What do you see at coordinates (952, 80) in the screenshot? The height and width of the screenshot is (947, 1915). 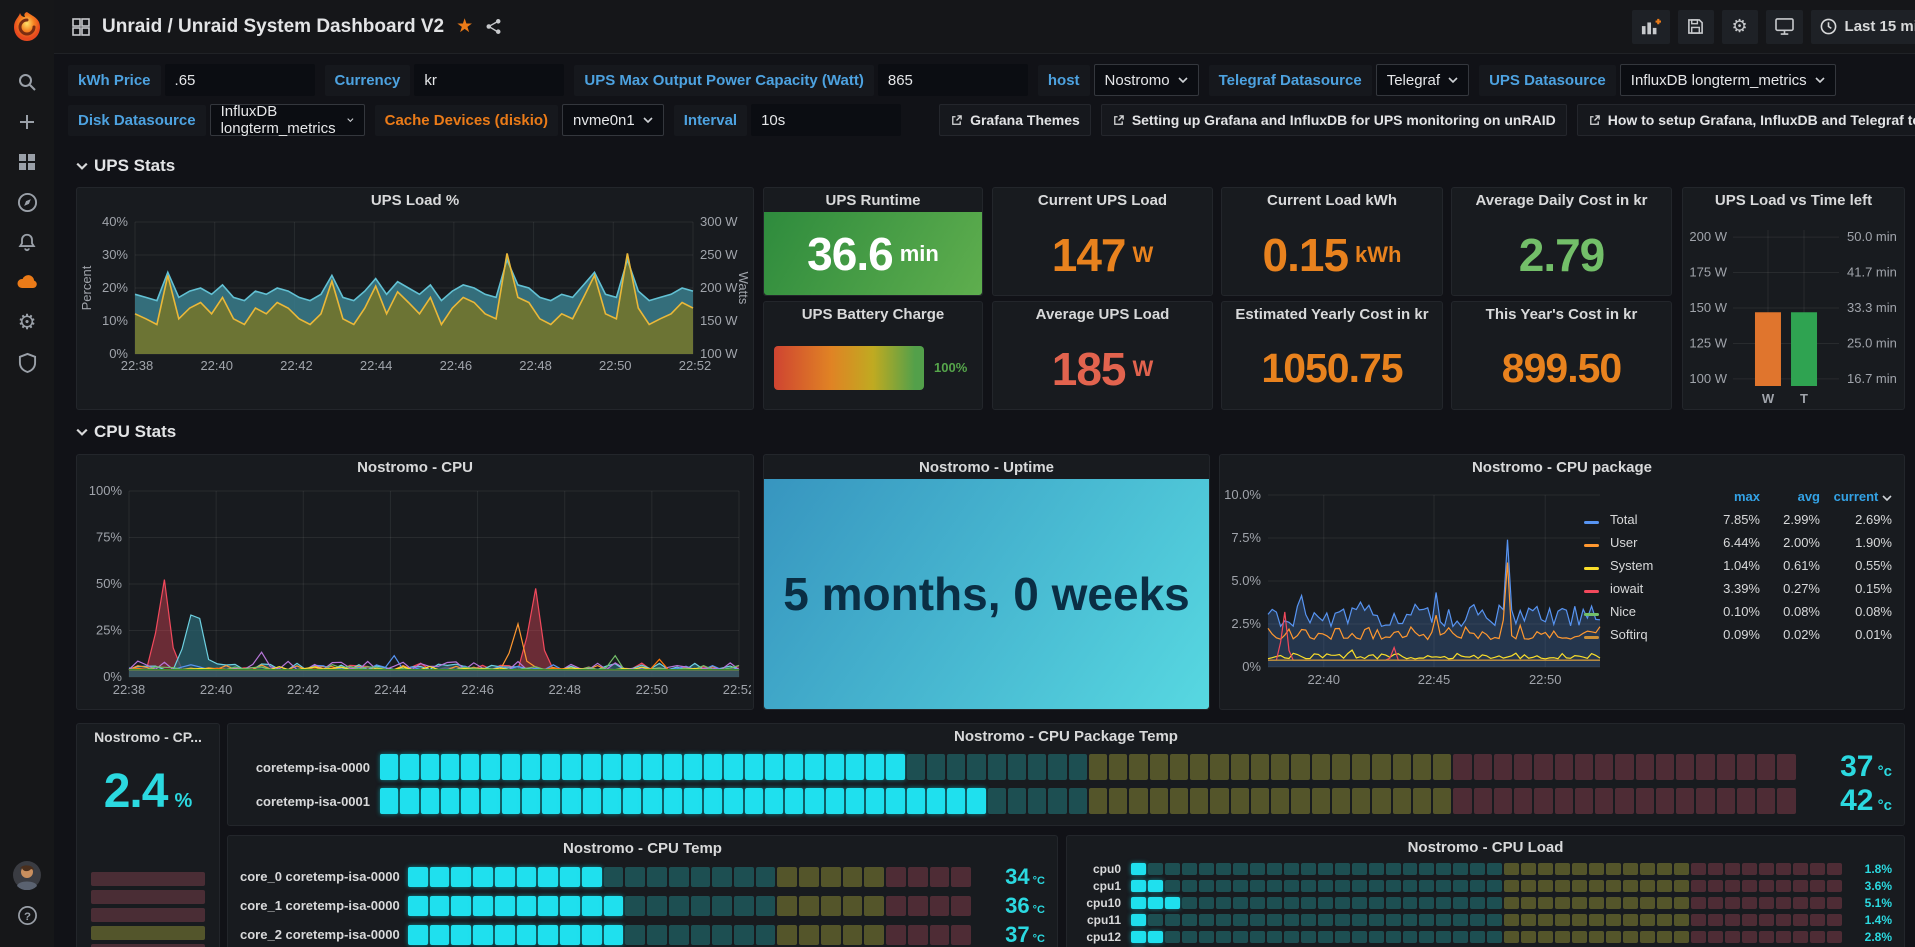 I see `variable-input: 865` at bounding box center [952, 80].